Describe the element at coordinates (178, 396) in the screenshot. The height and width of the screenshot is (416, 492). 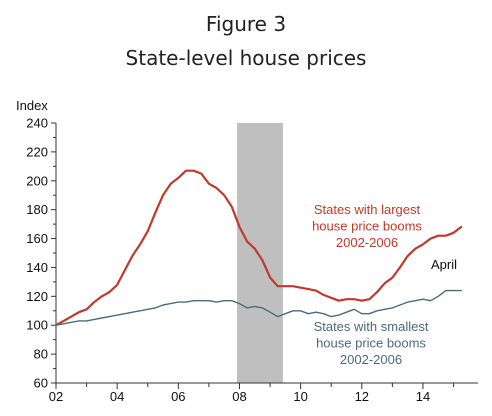
I see `x-tick-label: 06` at that location.